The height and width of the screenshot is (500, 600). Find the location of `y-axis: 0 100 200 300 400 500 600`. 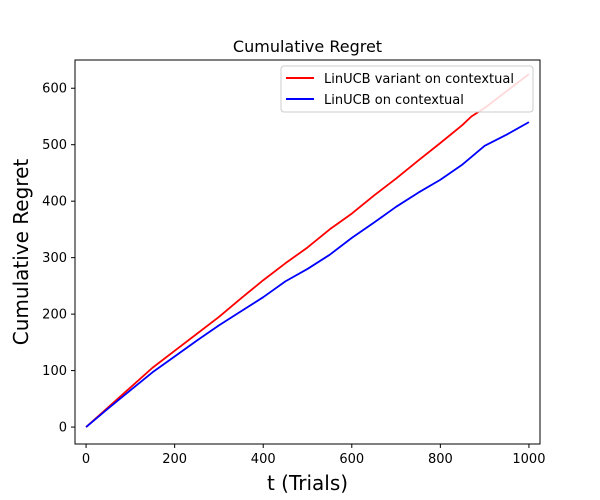

y-axis: 0 100 200 300 400 500 600 is located at coordinates (58, 259).